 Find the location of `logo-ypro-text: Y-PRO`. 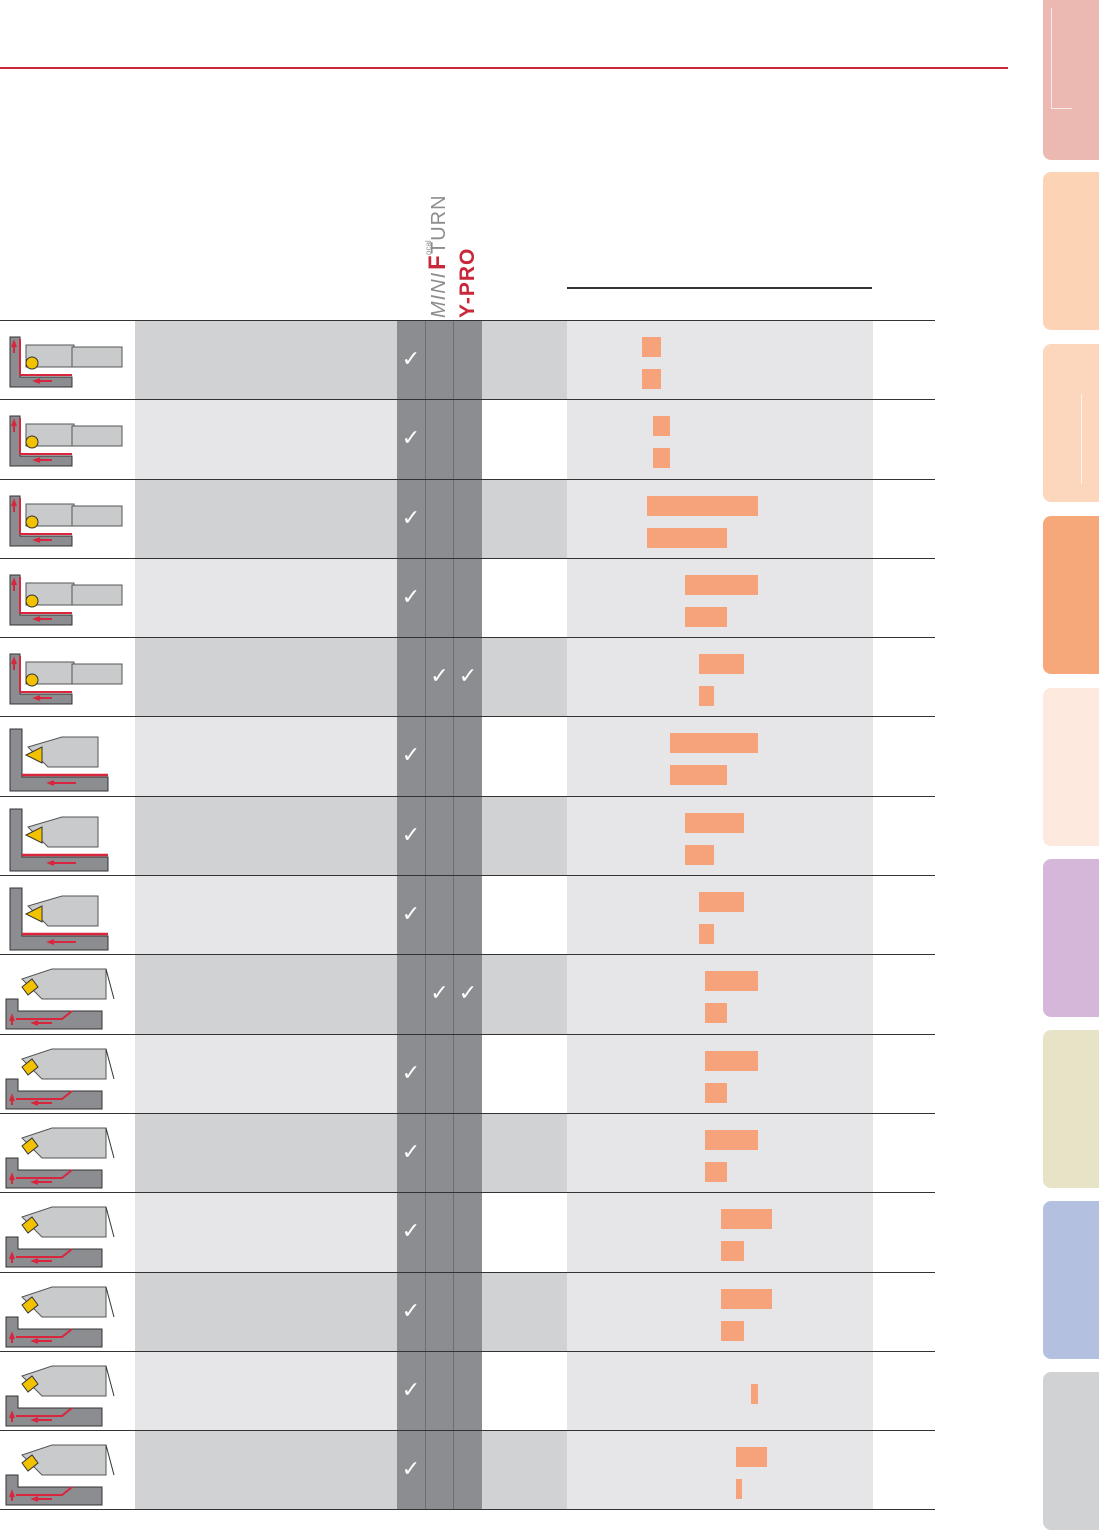

logo-ypro-text: Y-PRO is located at coordinates (467, 283).